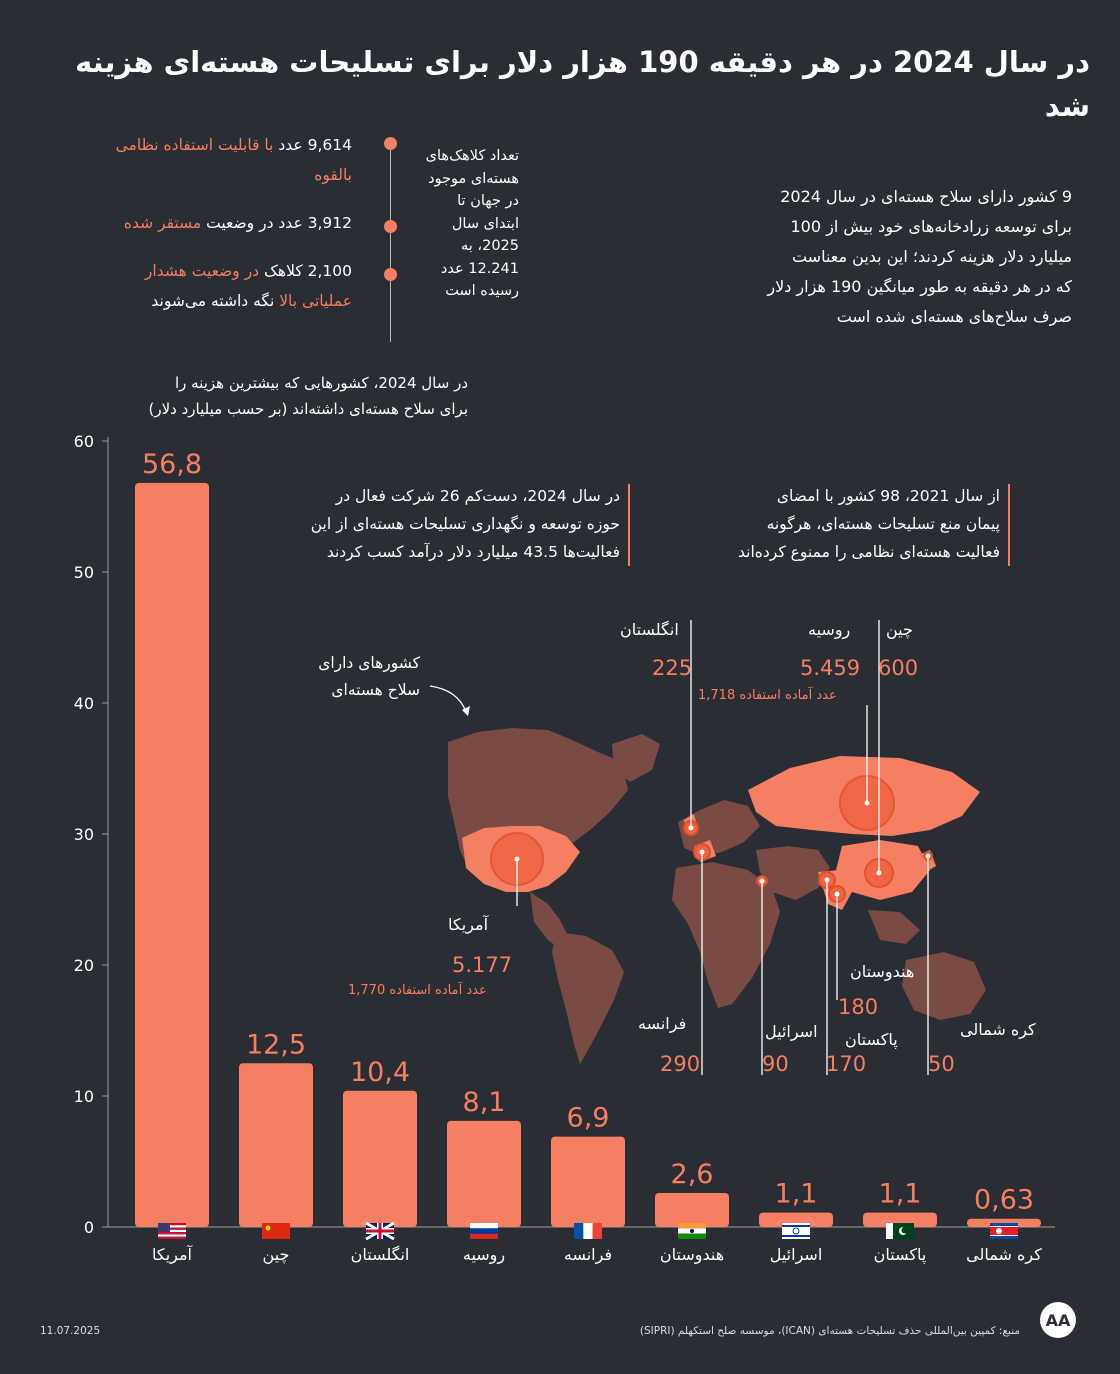 Image resolution: width=1120 pixels, height=1374 pixels. I want to click on flag-us-icon, so click(172, 1231).